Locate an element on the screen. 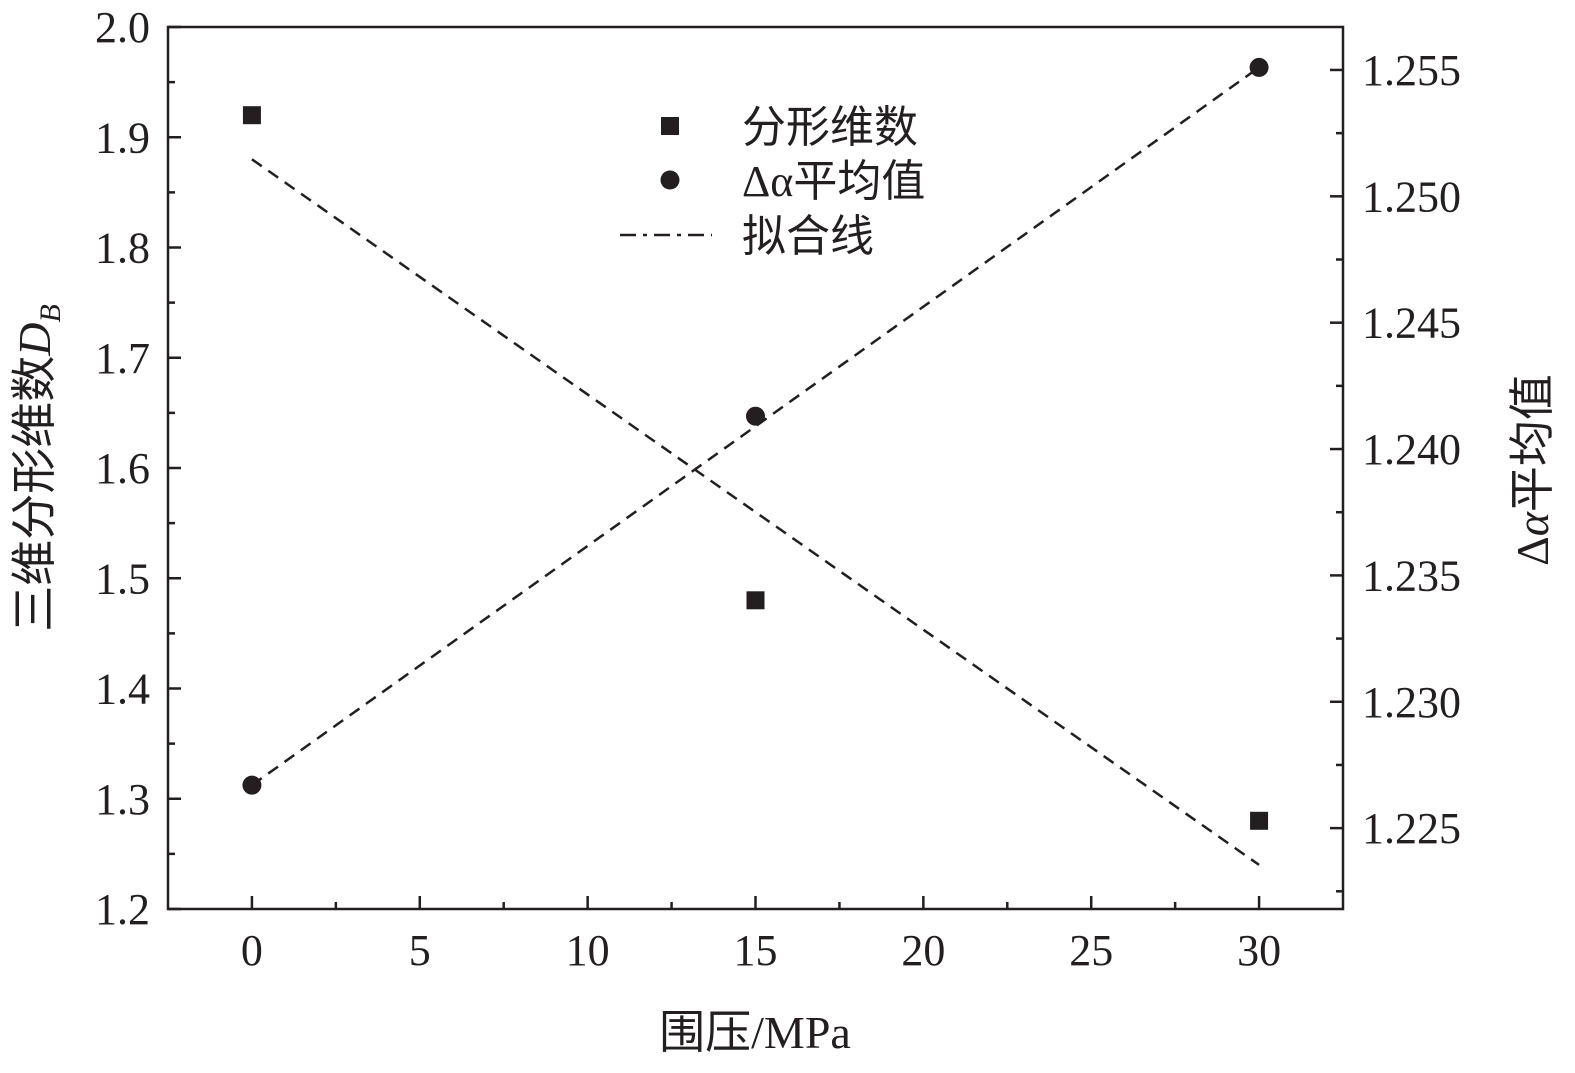 Image resolution: width=1575 pixels, height=1073 pixels. x-tick-label: 0 is located at coordinates (252, 950).